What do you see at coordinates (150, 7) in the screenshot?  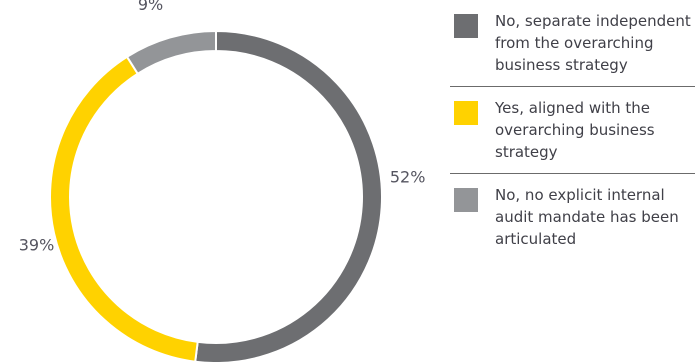 I see `donut-value-label-no-mandate: 9%` at bounding box center [150, 7].